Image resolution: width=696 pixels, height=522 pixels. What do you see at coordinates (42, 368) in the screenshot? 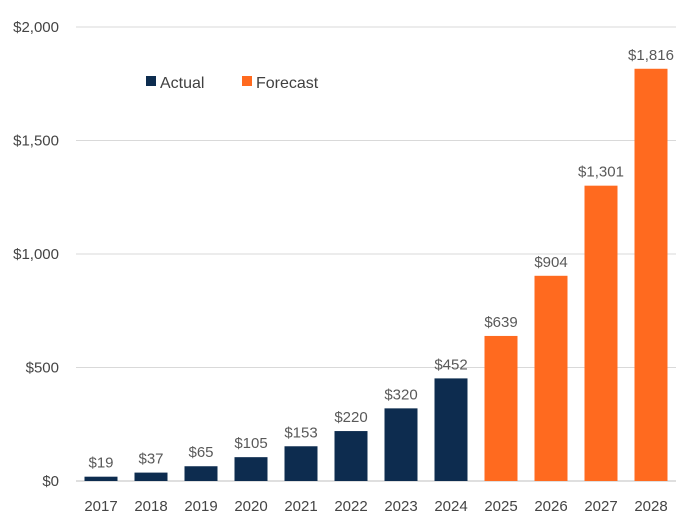
I see `y-tick-label: $500` at bounding box center [42, 368].